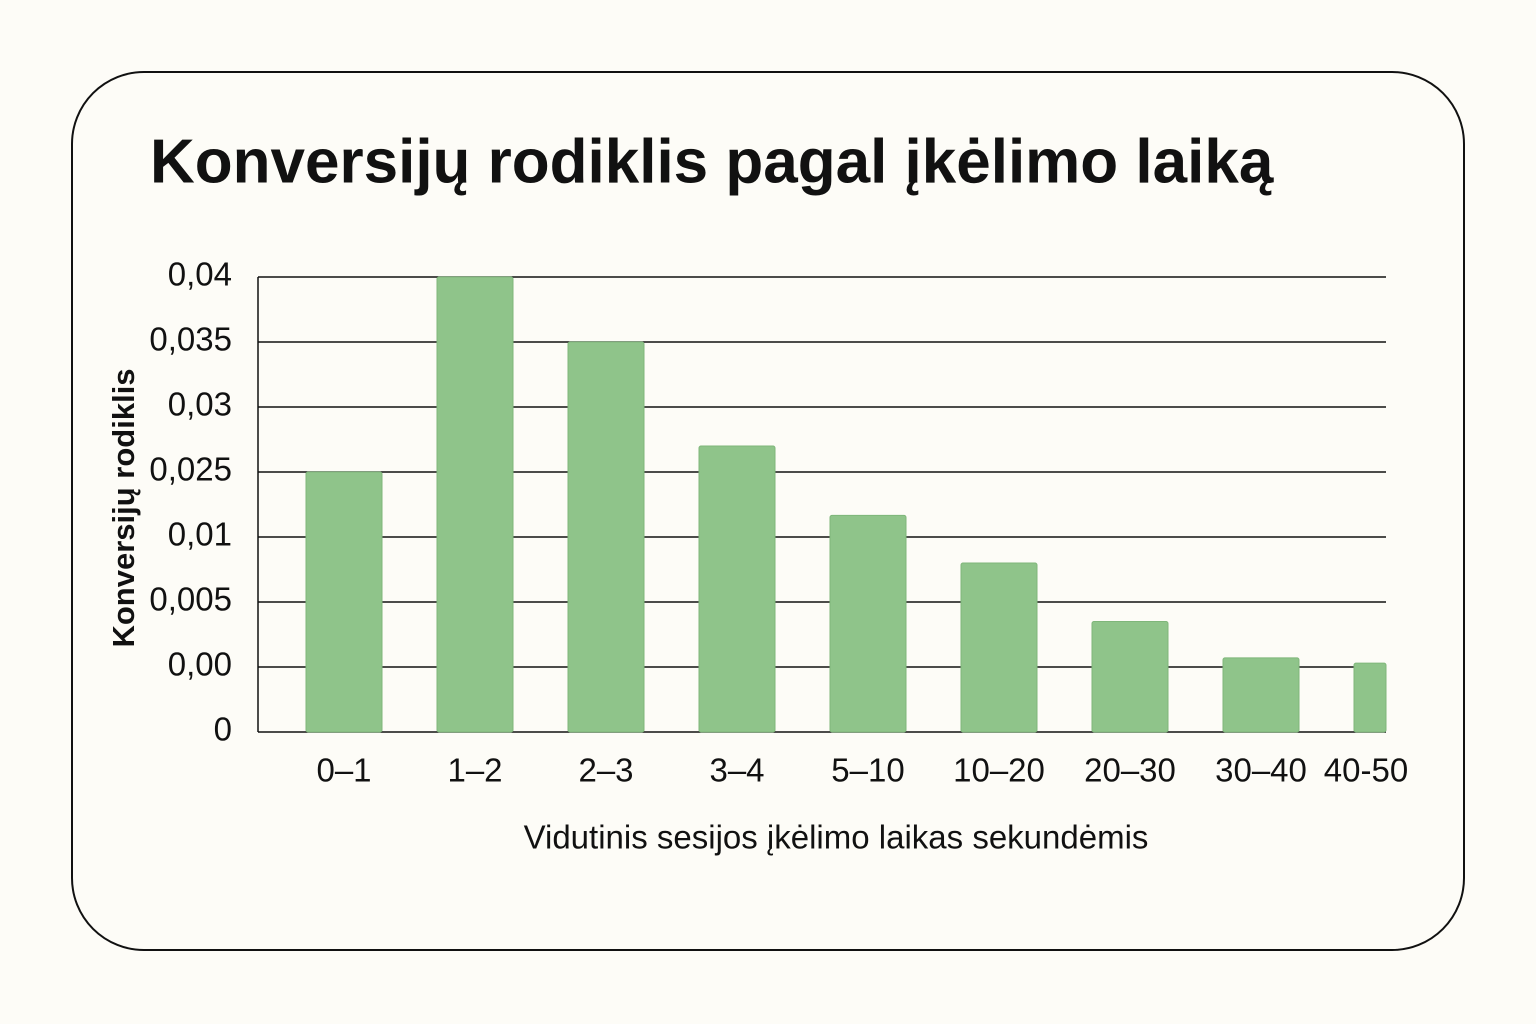 Image resolution: width=1536 pixels, height=1024 pixels. What do you see at coordinates (605, 770) in the screenshot?
I see `x-tick-label: 2–3` at bounding box center [605, 770].